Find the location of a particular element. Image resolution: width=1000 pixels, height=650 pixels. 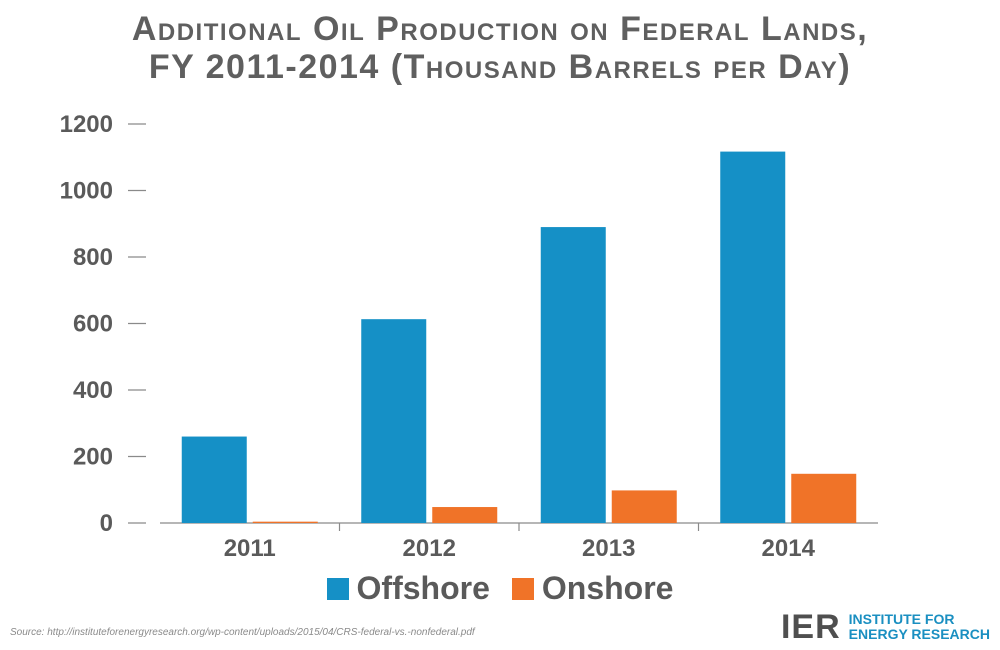

x-tick-label: 2011 is located at coordinates (250, 548).